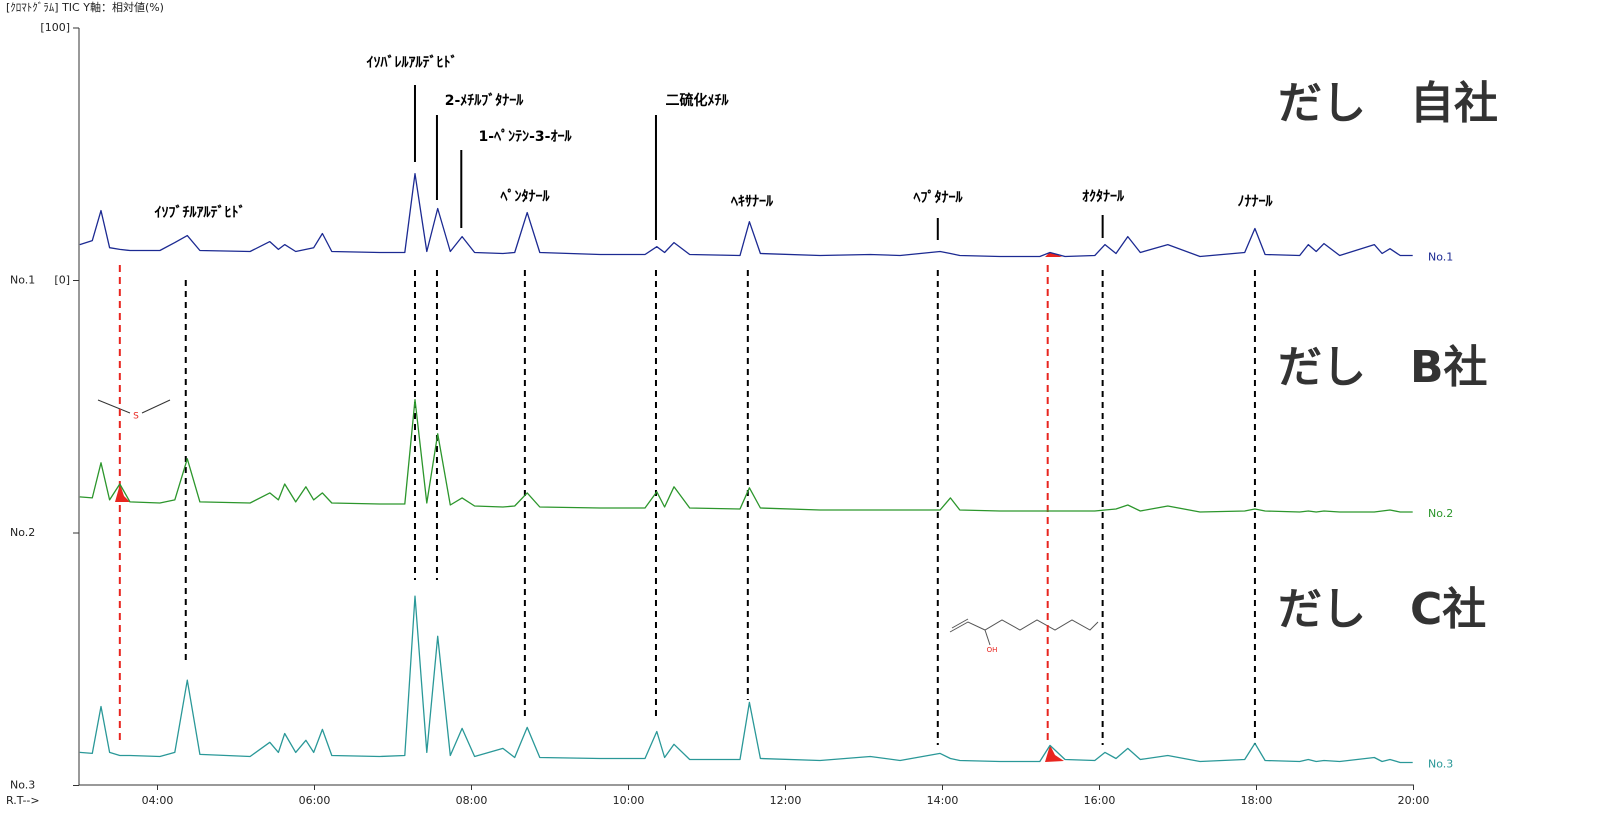 The height and width of the screenshot is (823, 1600). Describe the element at coordinates (1383, 367) in the screenshot. I see `panel-label: だし B社` at that location.